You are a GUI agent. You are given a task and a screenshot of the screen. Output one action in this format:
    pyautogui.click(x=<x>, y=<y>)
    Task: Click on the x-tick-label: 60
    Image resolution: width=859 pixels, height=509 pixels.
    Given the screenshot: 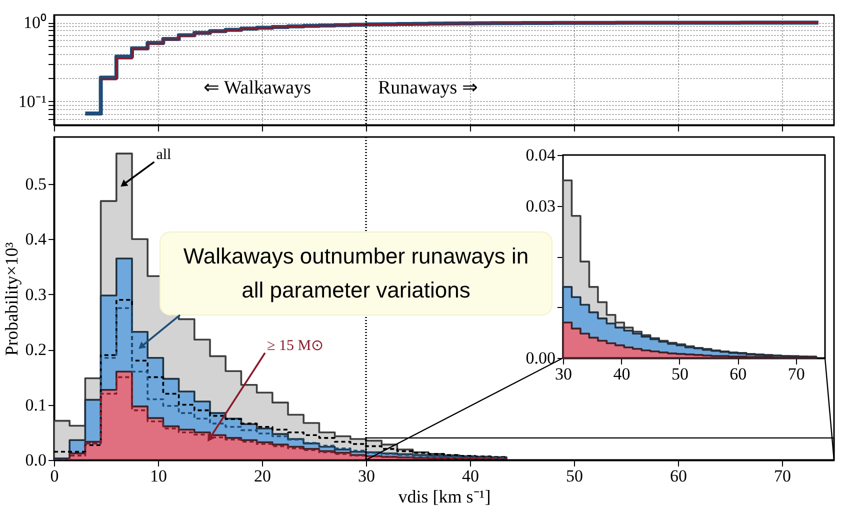 What is the action you would take?
    pyautogui.click(x=678, y=476)
    